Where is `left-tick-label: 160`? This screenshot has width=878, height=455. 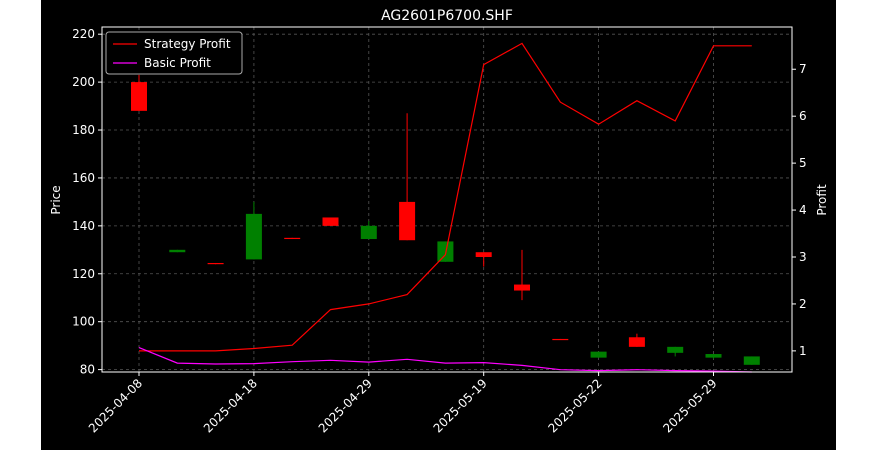 left-tick-label: 160 is located at coordinates (83, 178).